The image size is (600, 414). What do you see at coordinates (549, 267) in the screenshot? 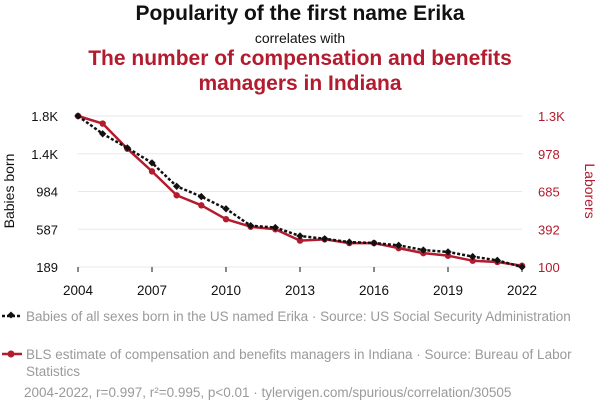
I see `y-tick-right: 100` at bounding box center [549, 267].